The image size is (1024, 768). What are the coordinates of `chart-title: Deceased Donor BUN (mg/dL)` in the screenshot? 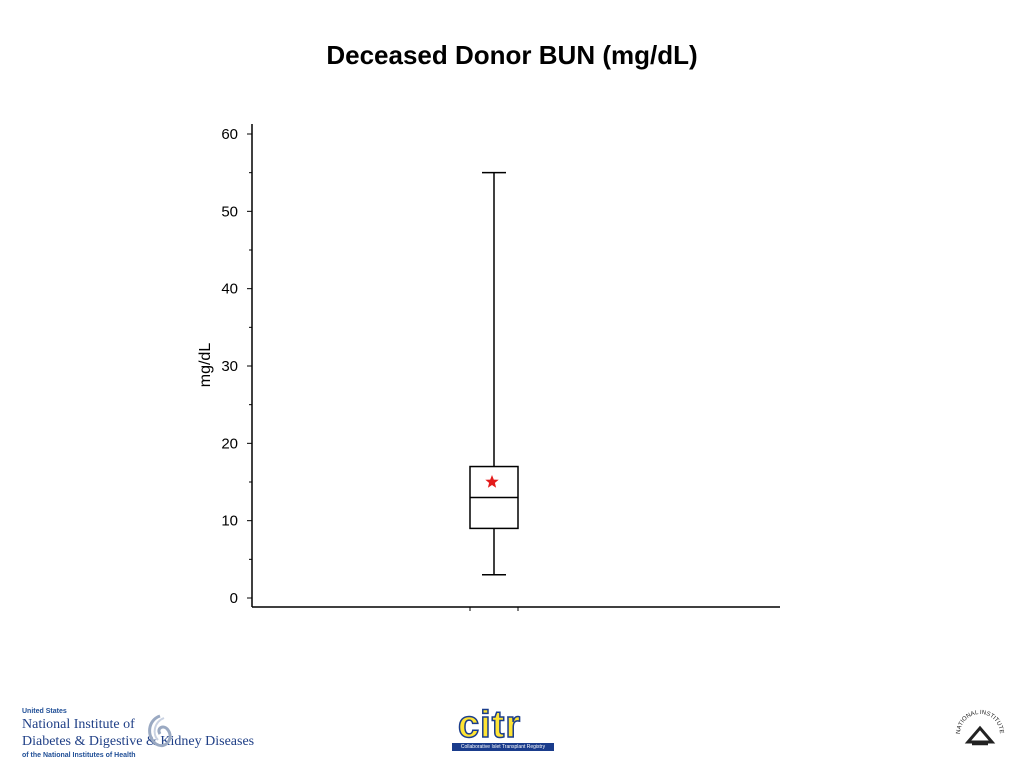 It's located at (512, 55).